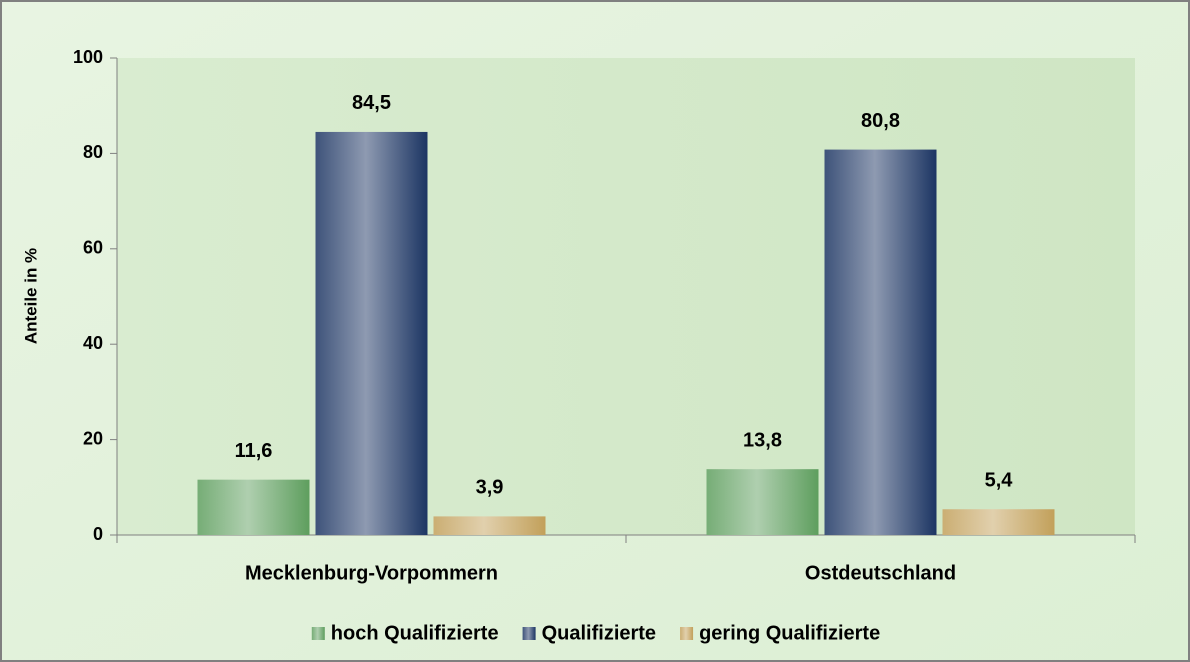 This screenshot has width=1190, height=662. I want to click on data-label: 3,9, so click(490, 488).